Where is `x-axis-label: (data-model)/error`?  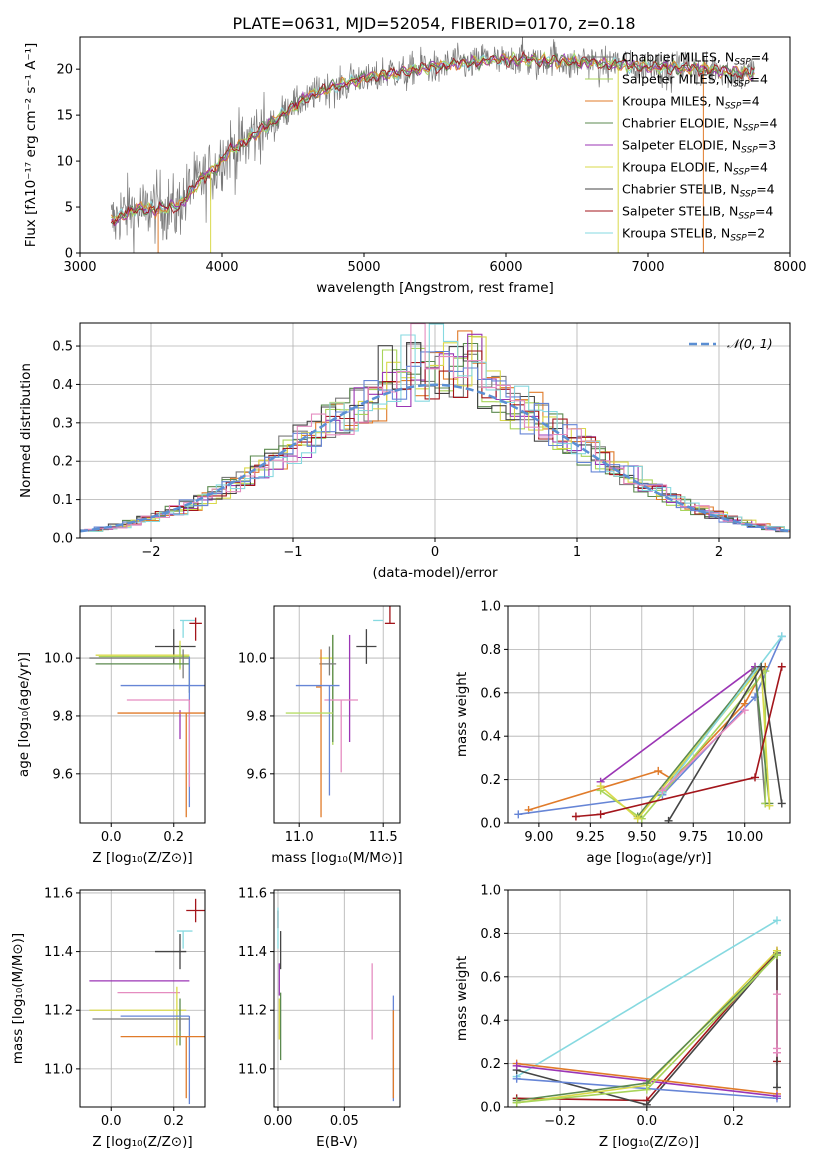 x-axis-label: (data-model)/error is located at coordinates (435, 573).